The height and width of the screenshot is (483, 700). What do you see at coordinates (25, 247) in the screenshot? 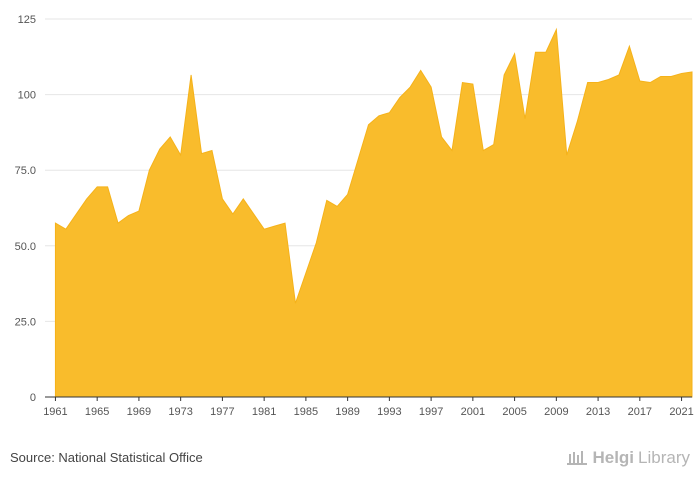
I see `y-tick-label: 50.0` at bounding box center [25, 247].